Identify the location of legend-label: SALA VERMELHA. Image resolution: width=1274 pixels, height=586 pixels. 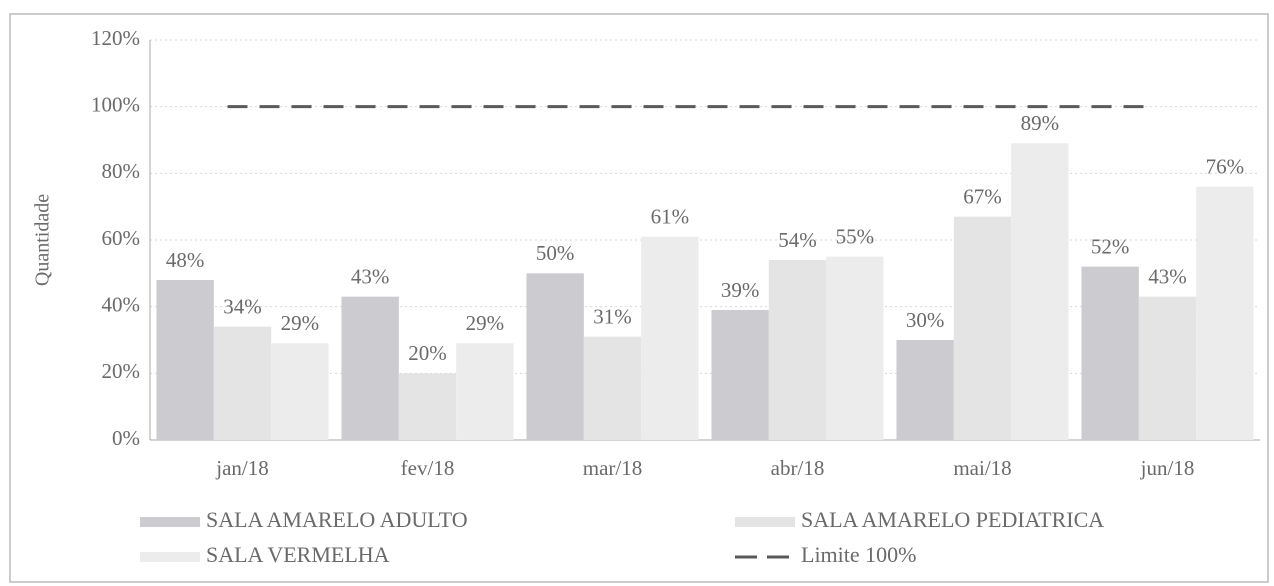
(298, 554).